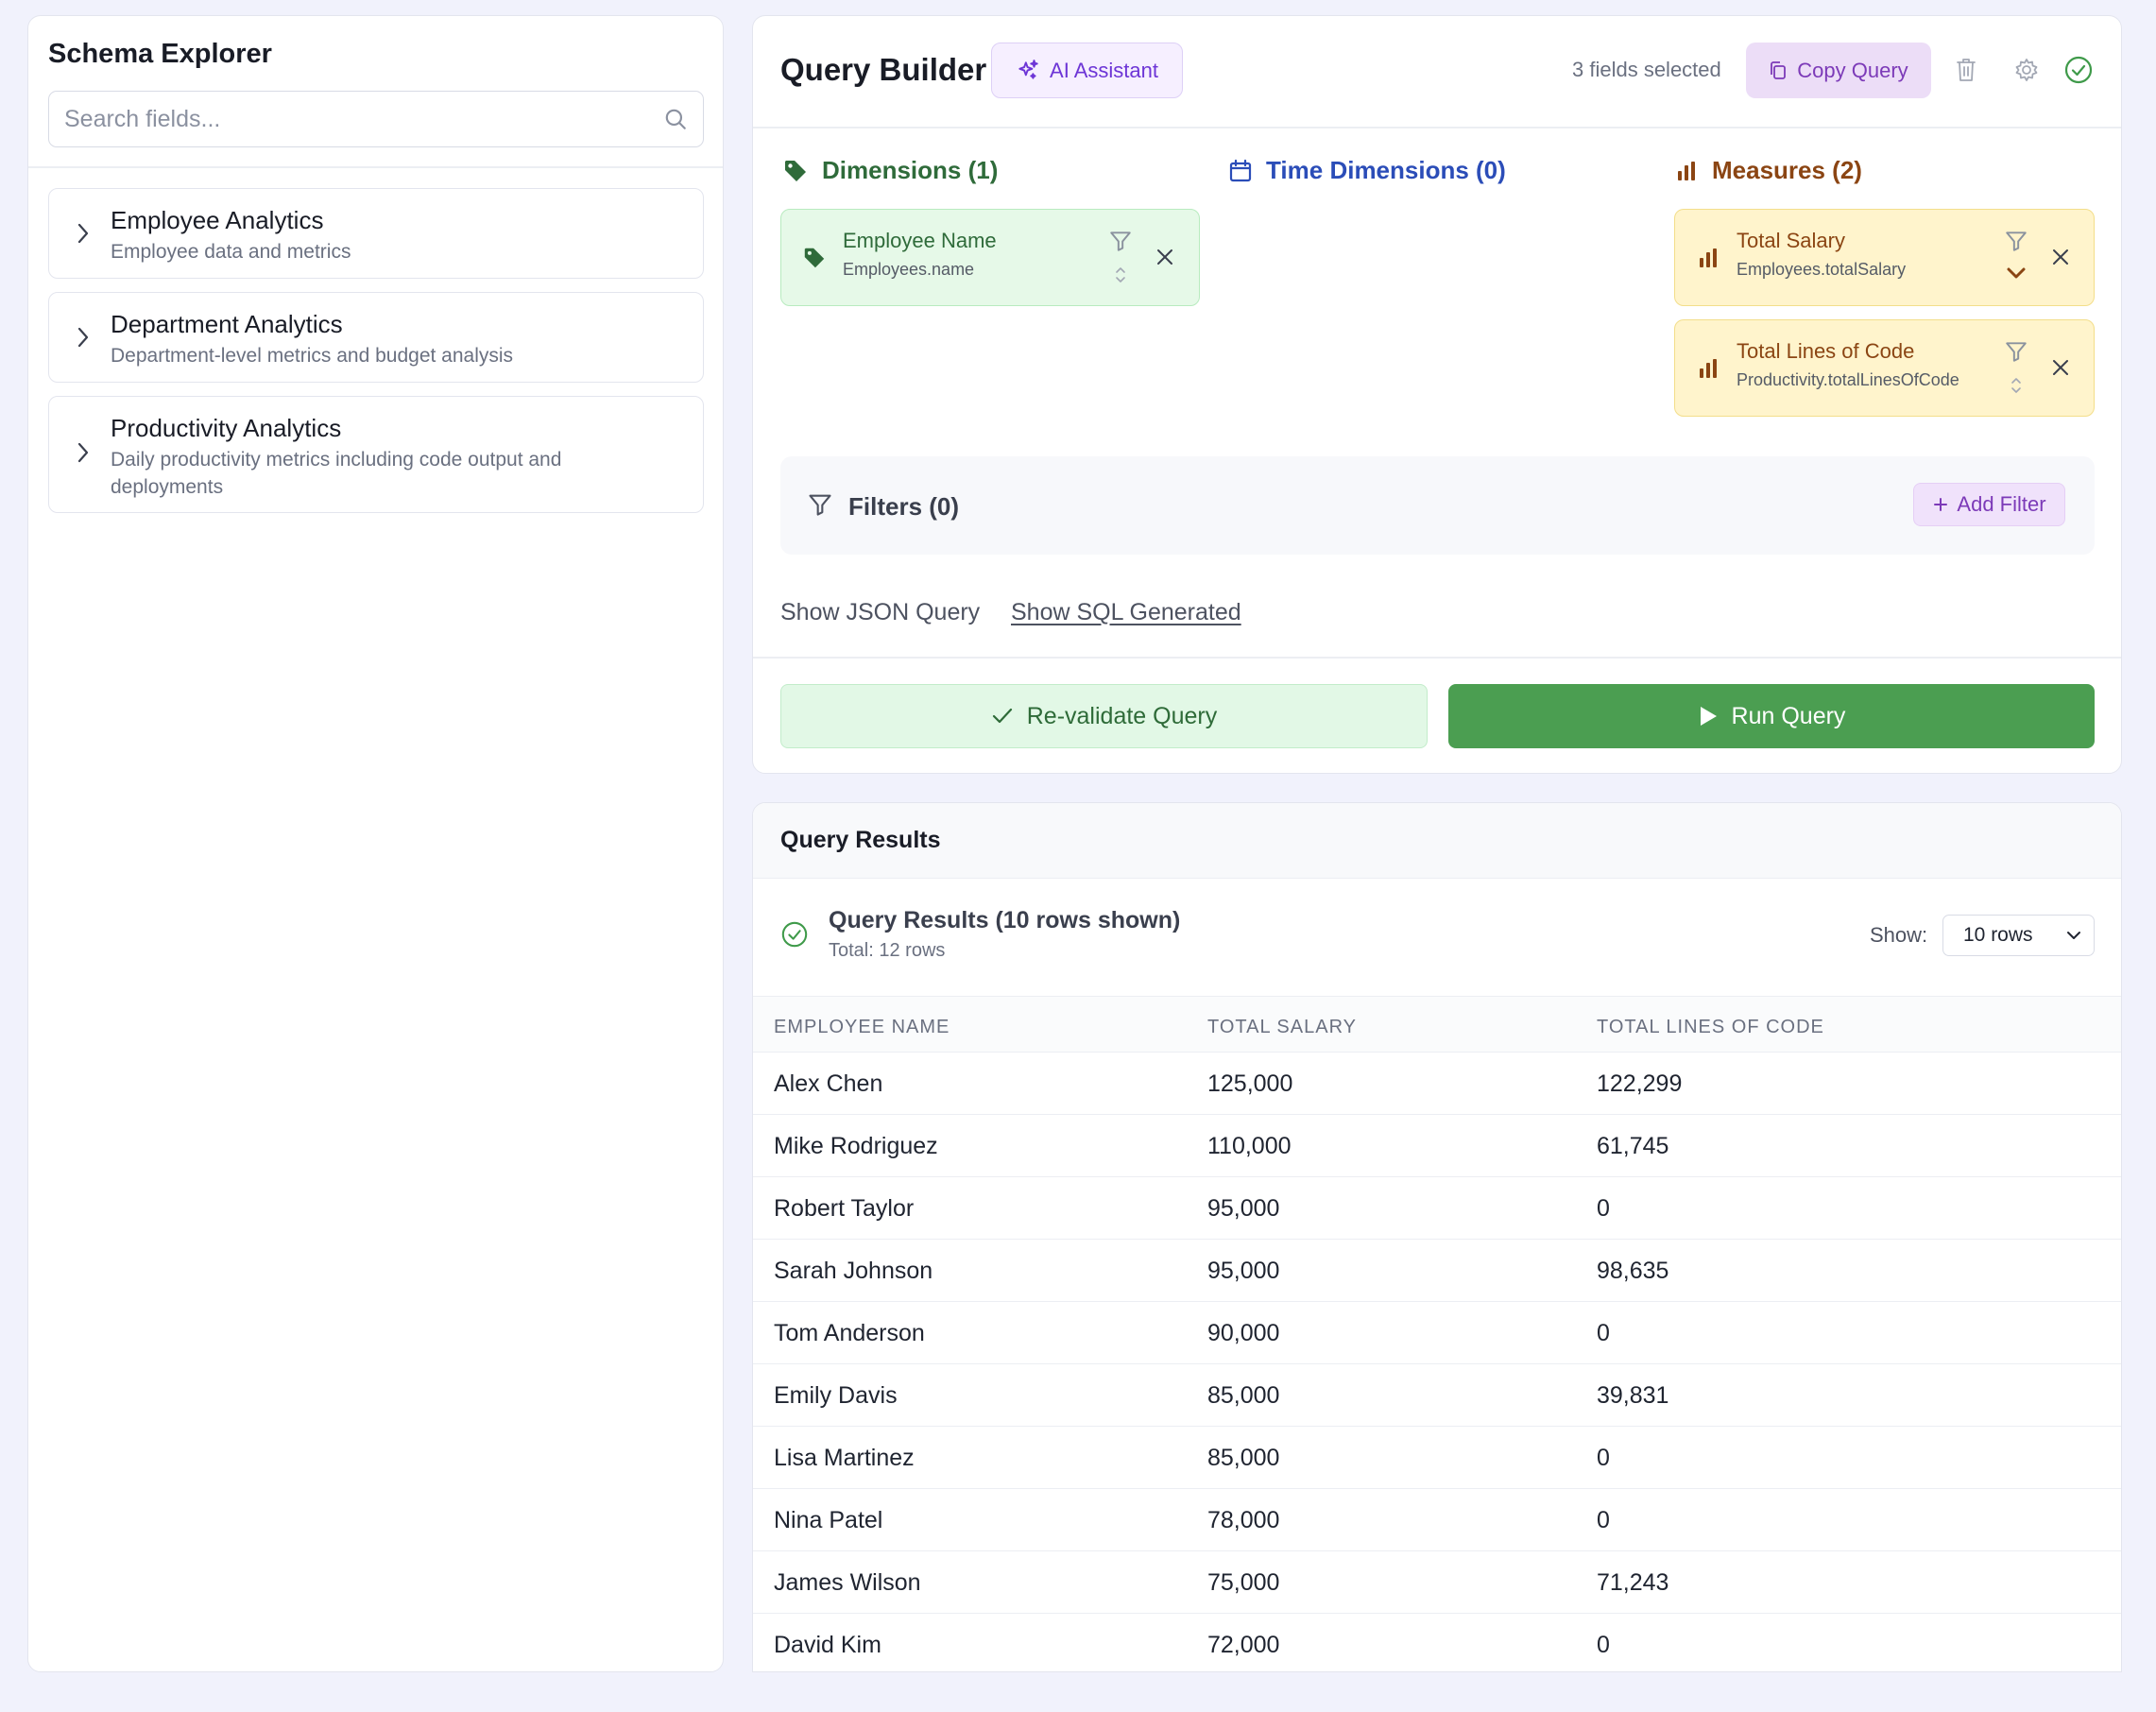  I want to click on search-input, so click(363, 119).